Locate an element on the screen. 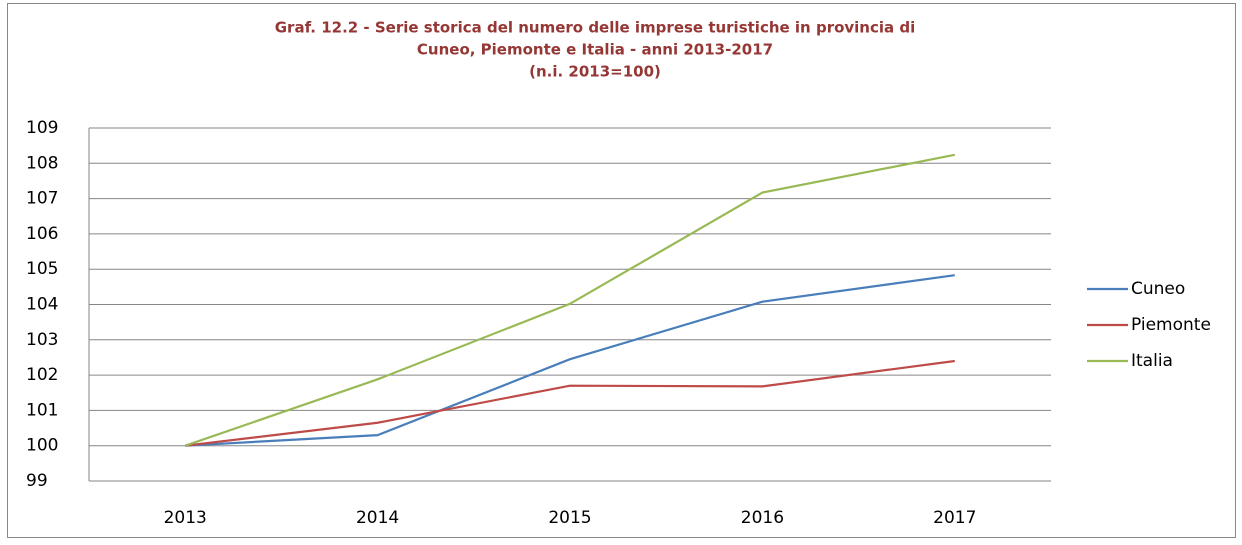 The height and width of the screenshot is (545, 1242). y-tick-label: 109 is located at coordinates (42, 128).